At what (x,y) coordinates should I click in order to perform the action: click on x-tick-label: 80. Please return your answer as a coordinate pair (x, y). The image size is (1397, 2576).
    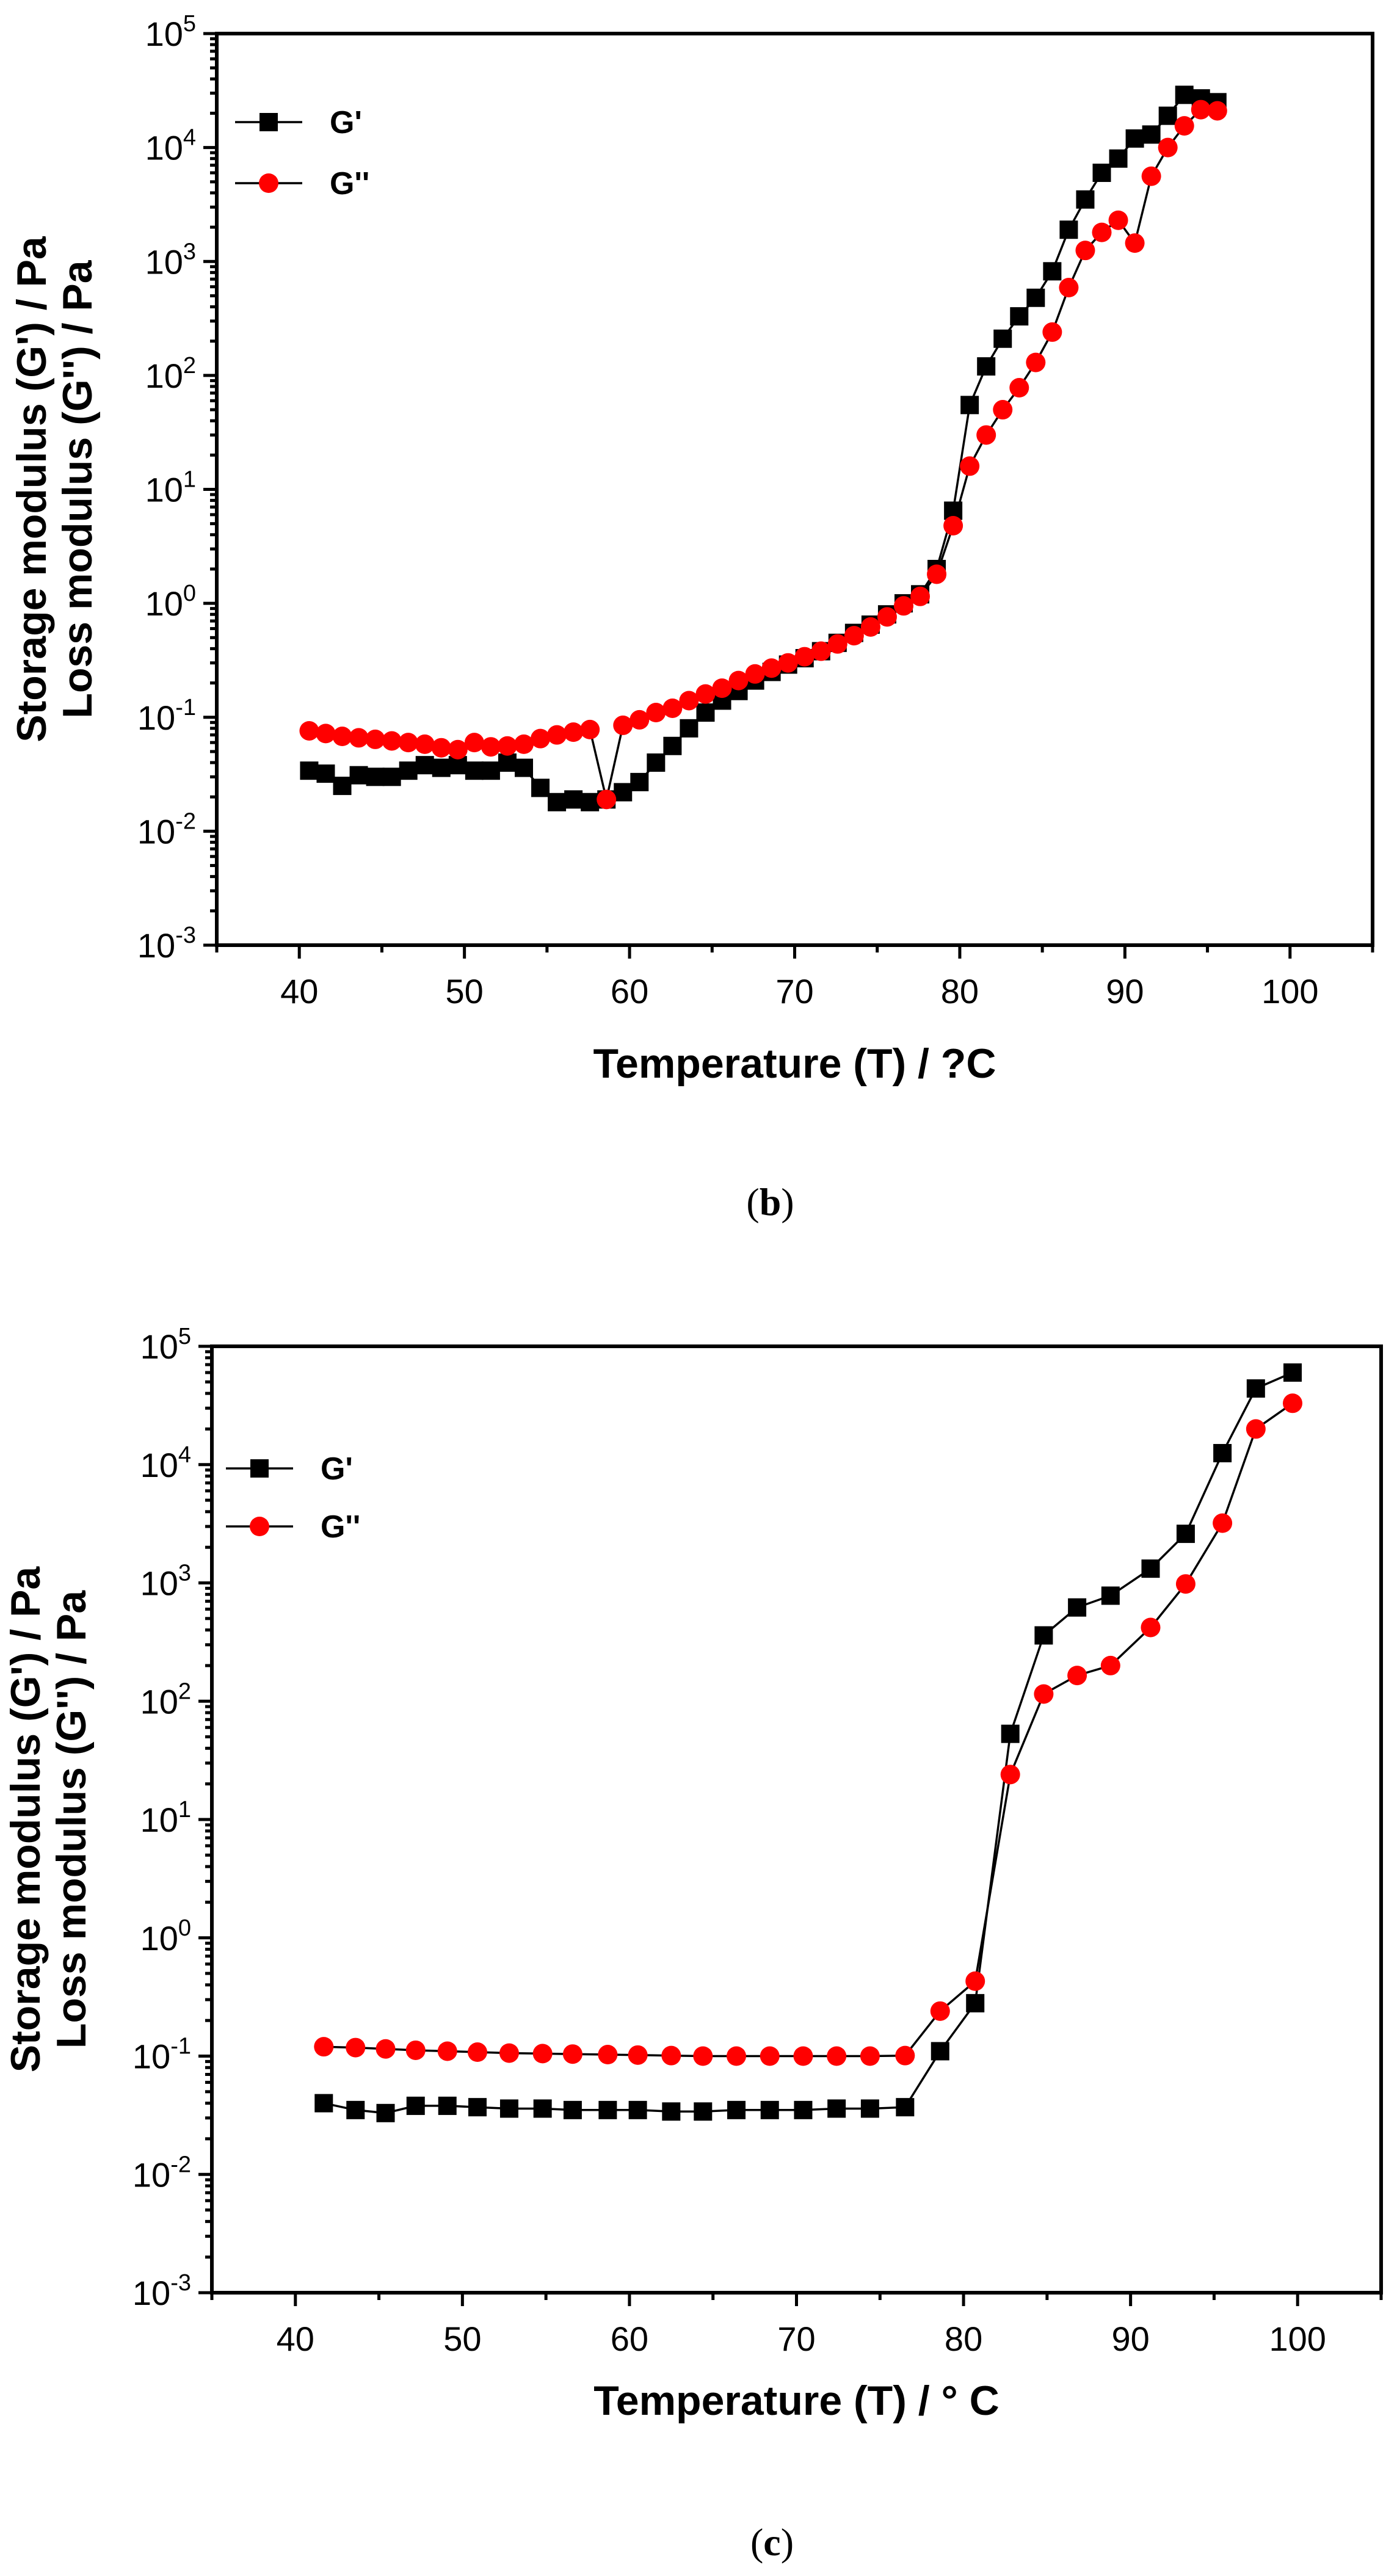
    Looking at the image, I should click on (960, 991).